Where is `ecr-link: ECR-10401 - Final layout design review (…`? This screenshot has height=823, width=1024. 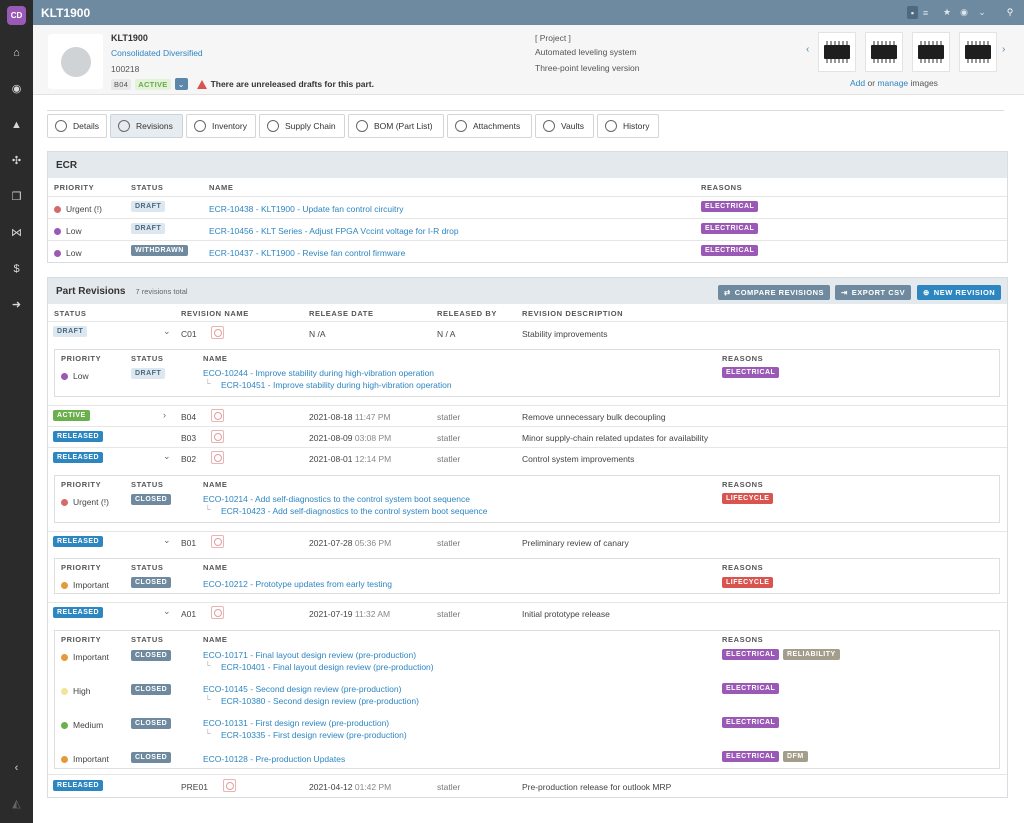 ecr-link: ECR-10401 - Final layout design review (… is located at coordinates (327, 667).